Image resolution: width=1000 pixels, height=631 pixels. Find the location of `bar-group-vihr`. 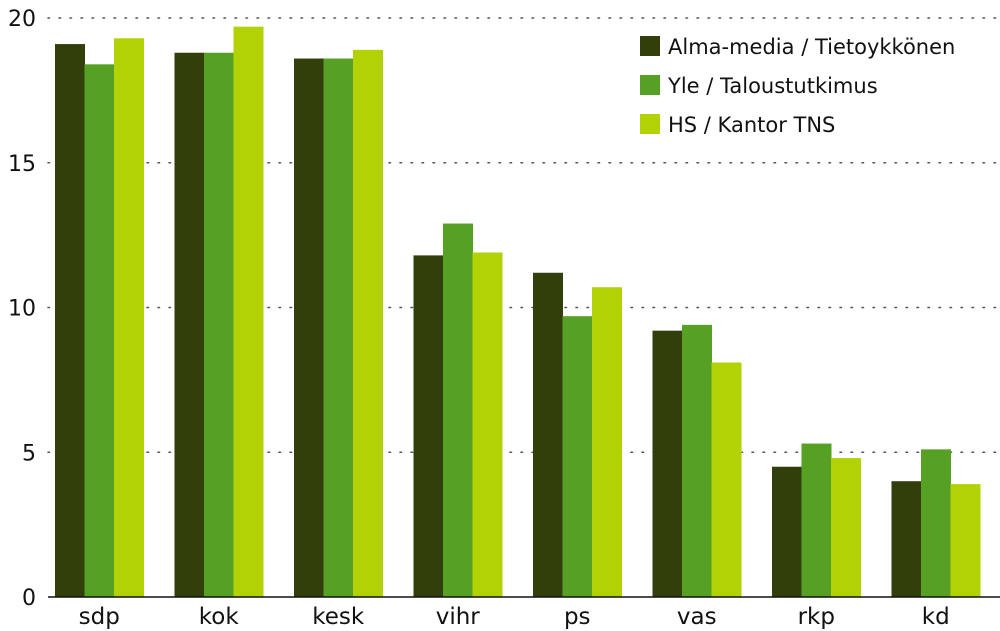

bar-group-vihr is located at coordinates (458, 410).